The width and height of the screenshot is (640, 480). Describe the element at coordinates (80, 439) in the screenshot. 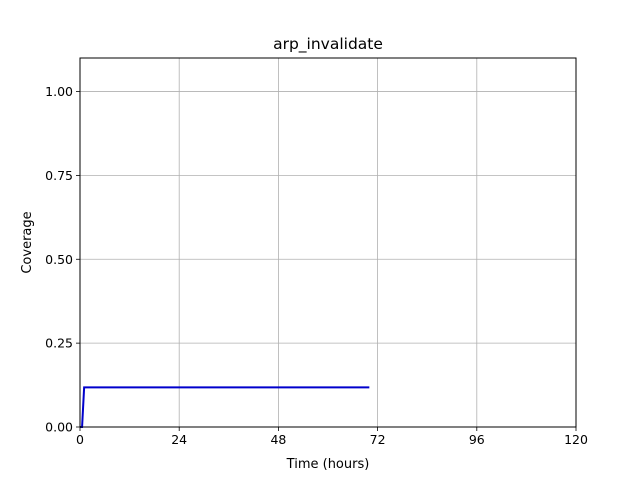

I see `x-tick-label: 0` at that location.